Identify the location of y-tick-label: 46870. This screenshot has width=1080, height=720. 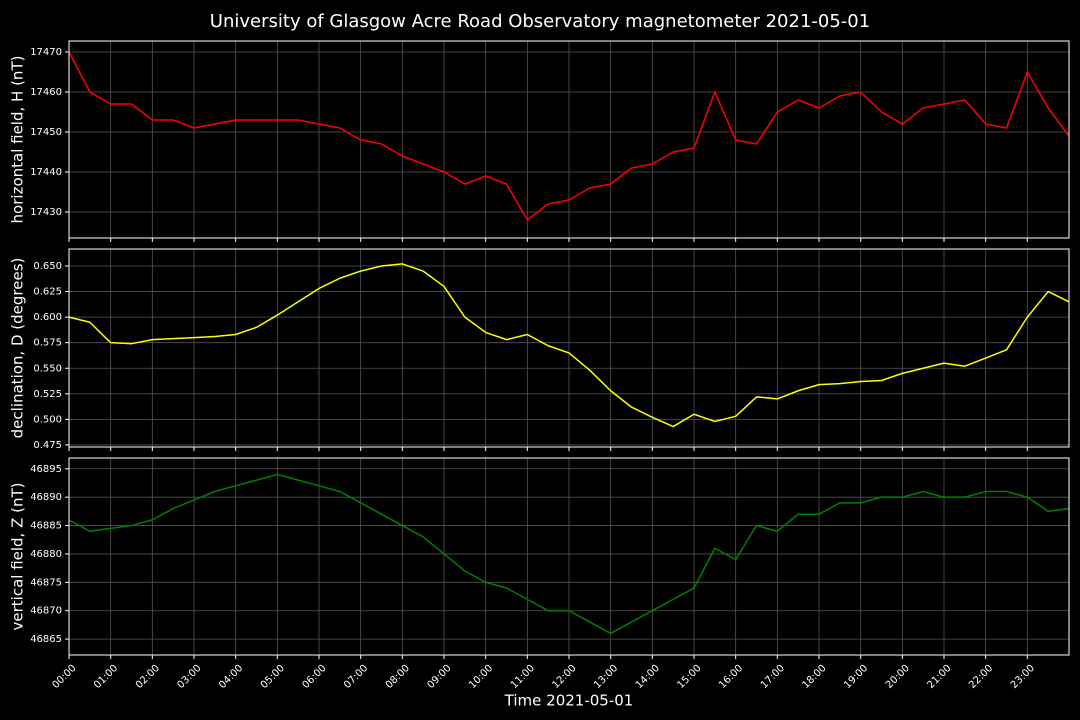
(46, 611).